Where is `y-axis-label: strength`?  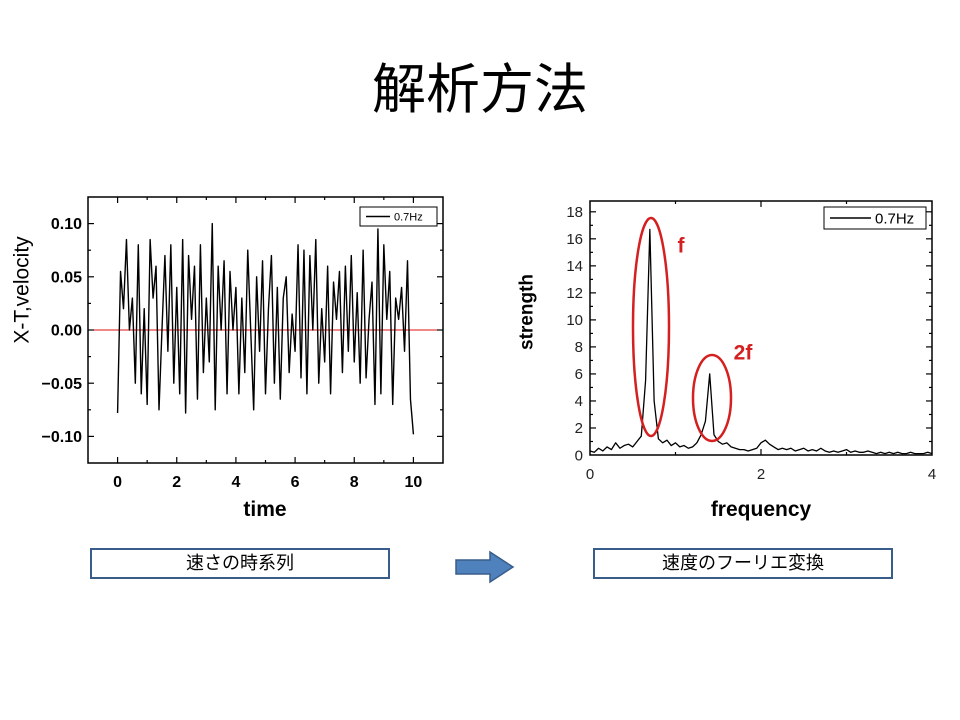
y-axis-label: strength is located at coordinates (527, 312).